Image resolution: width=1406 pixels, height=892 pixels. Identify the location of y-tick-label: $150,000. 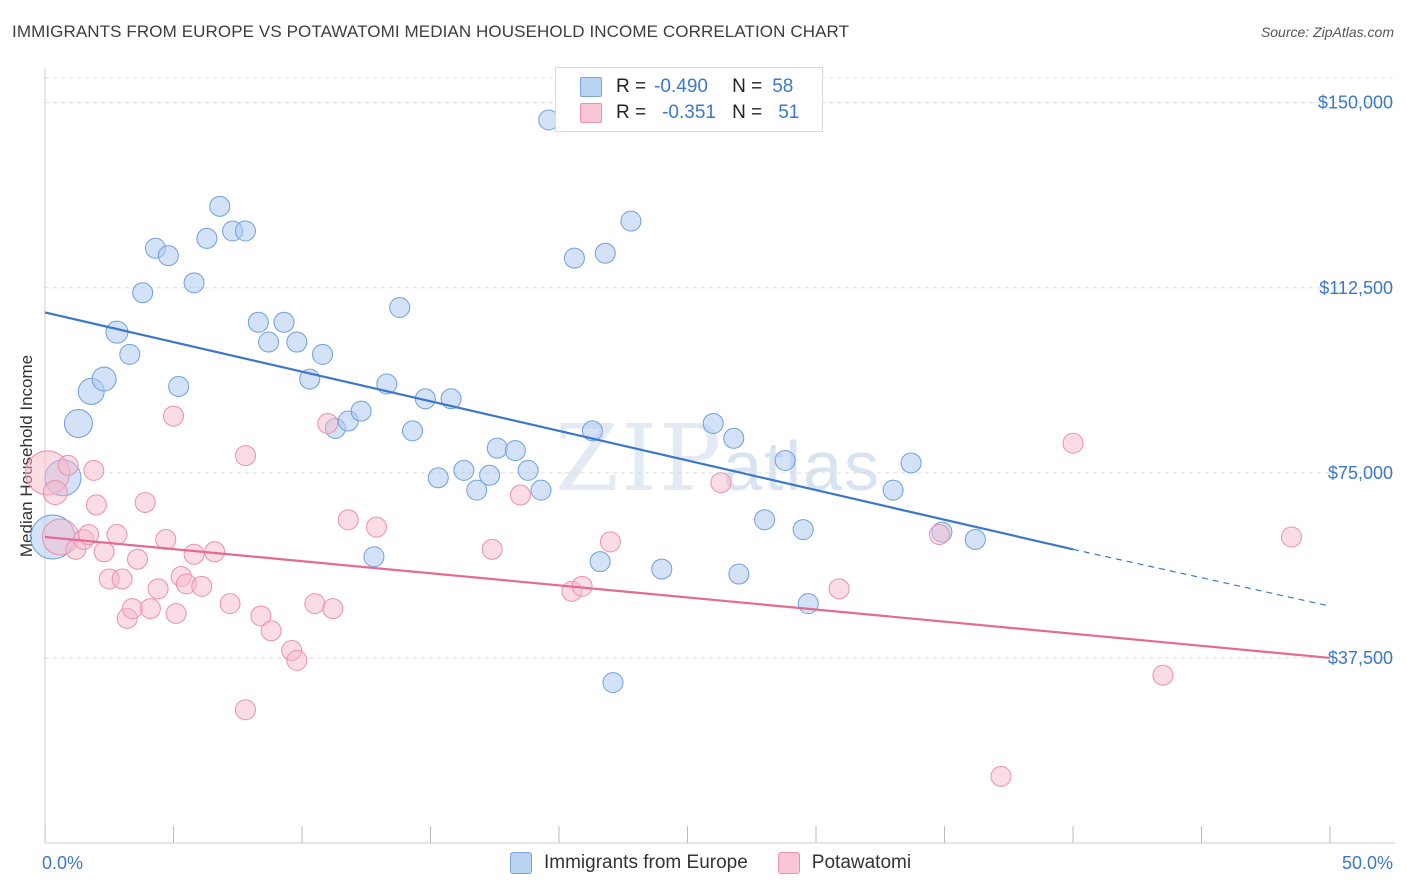
(1355, 103).